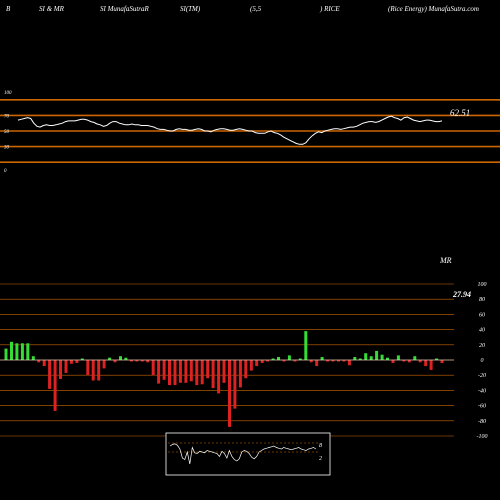  What do you see at coordinates (243, 454) in the screenshot?
I see `mini-overview-line` at bounding box center [243, 454].